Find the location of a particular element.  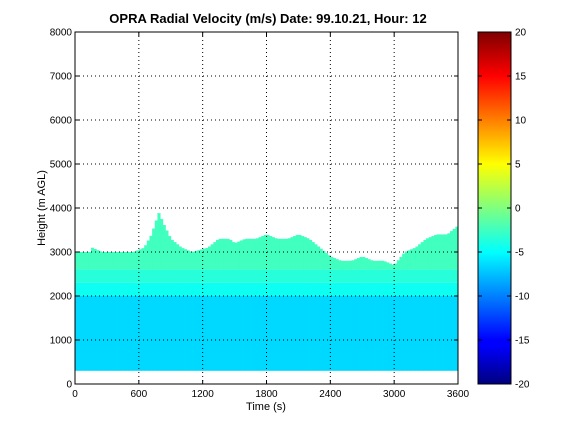

colorbar-tick-label: -15 is located at coordinates (522, 341).